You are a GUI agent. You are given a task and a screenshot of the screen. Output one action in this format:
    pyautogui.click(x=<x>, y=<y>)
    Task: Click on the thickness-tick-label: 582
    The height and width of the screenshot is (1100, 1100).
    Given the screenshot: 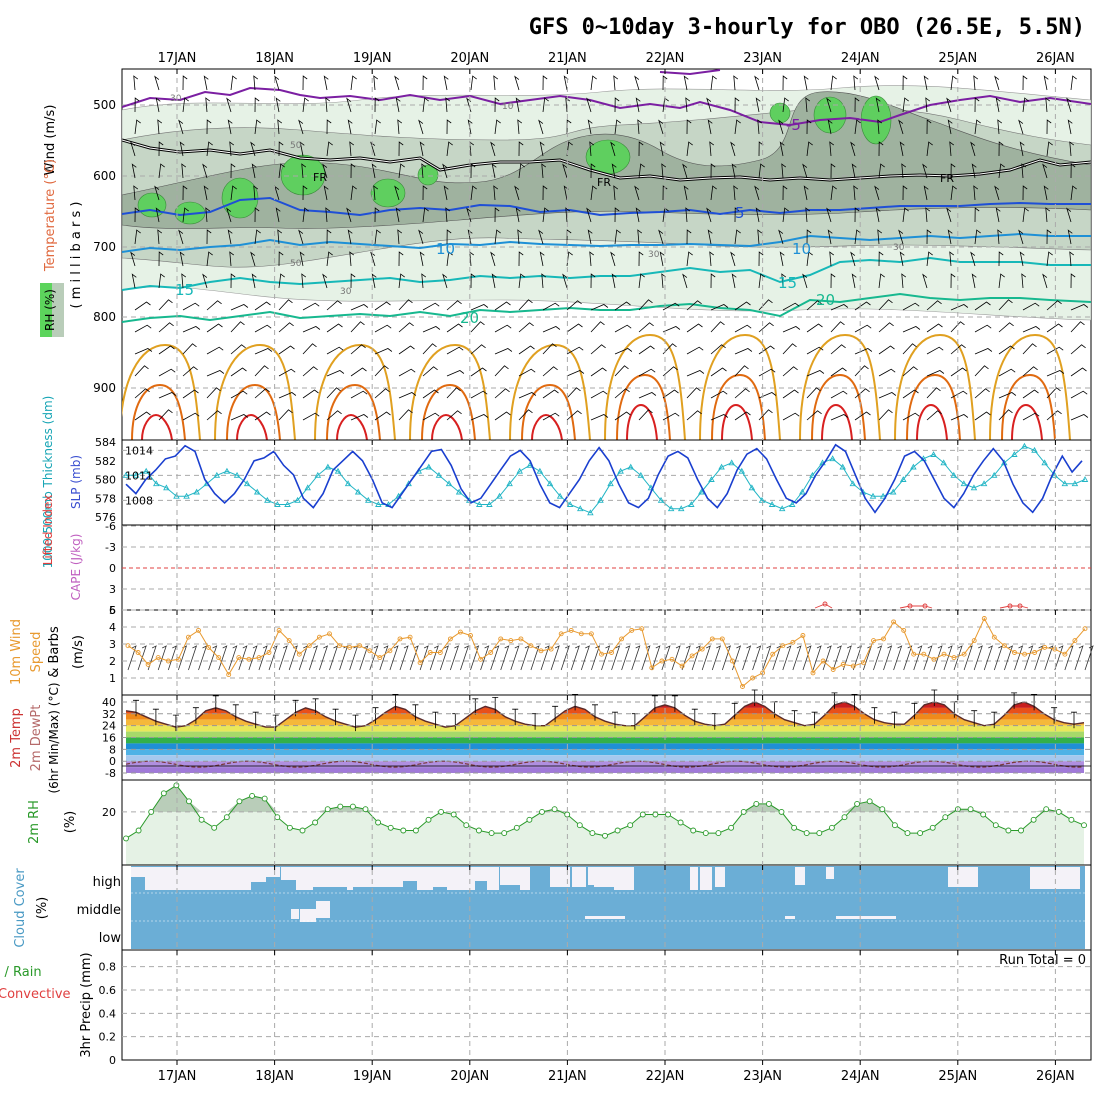 What is the action you would take?
    pyautogui.click(x=105, y=461)
    